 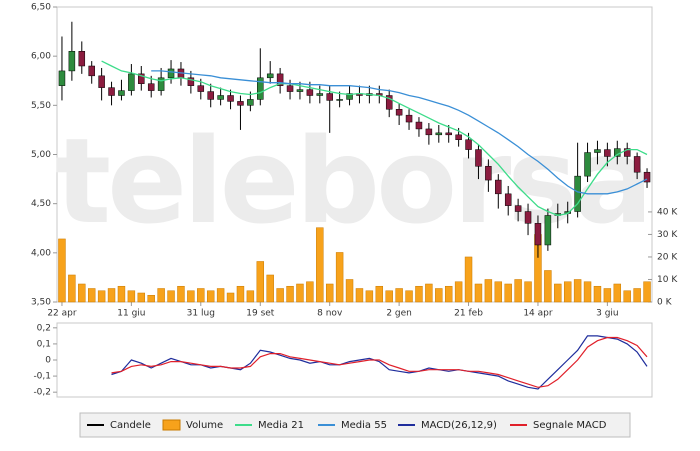 What do you see at coordinates (667, 257) in the screenshot?
I see `y2-tick-label: 20 K` at bounding box center [667, 257].